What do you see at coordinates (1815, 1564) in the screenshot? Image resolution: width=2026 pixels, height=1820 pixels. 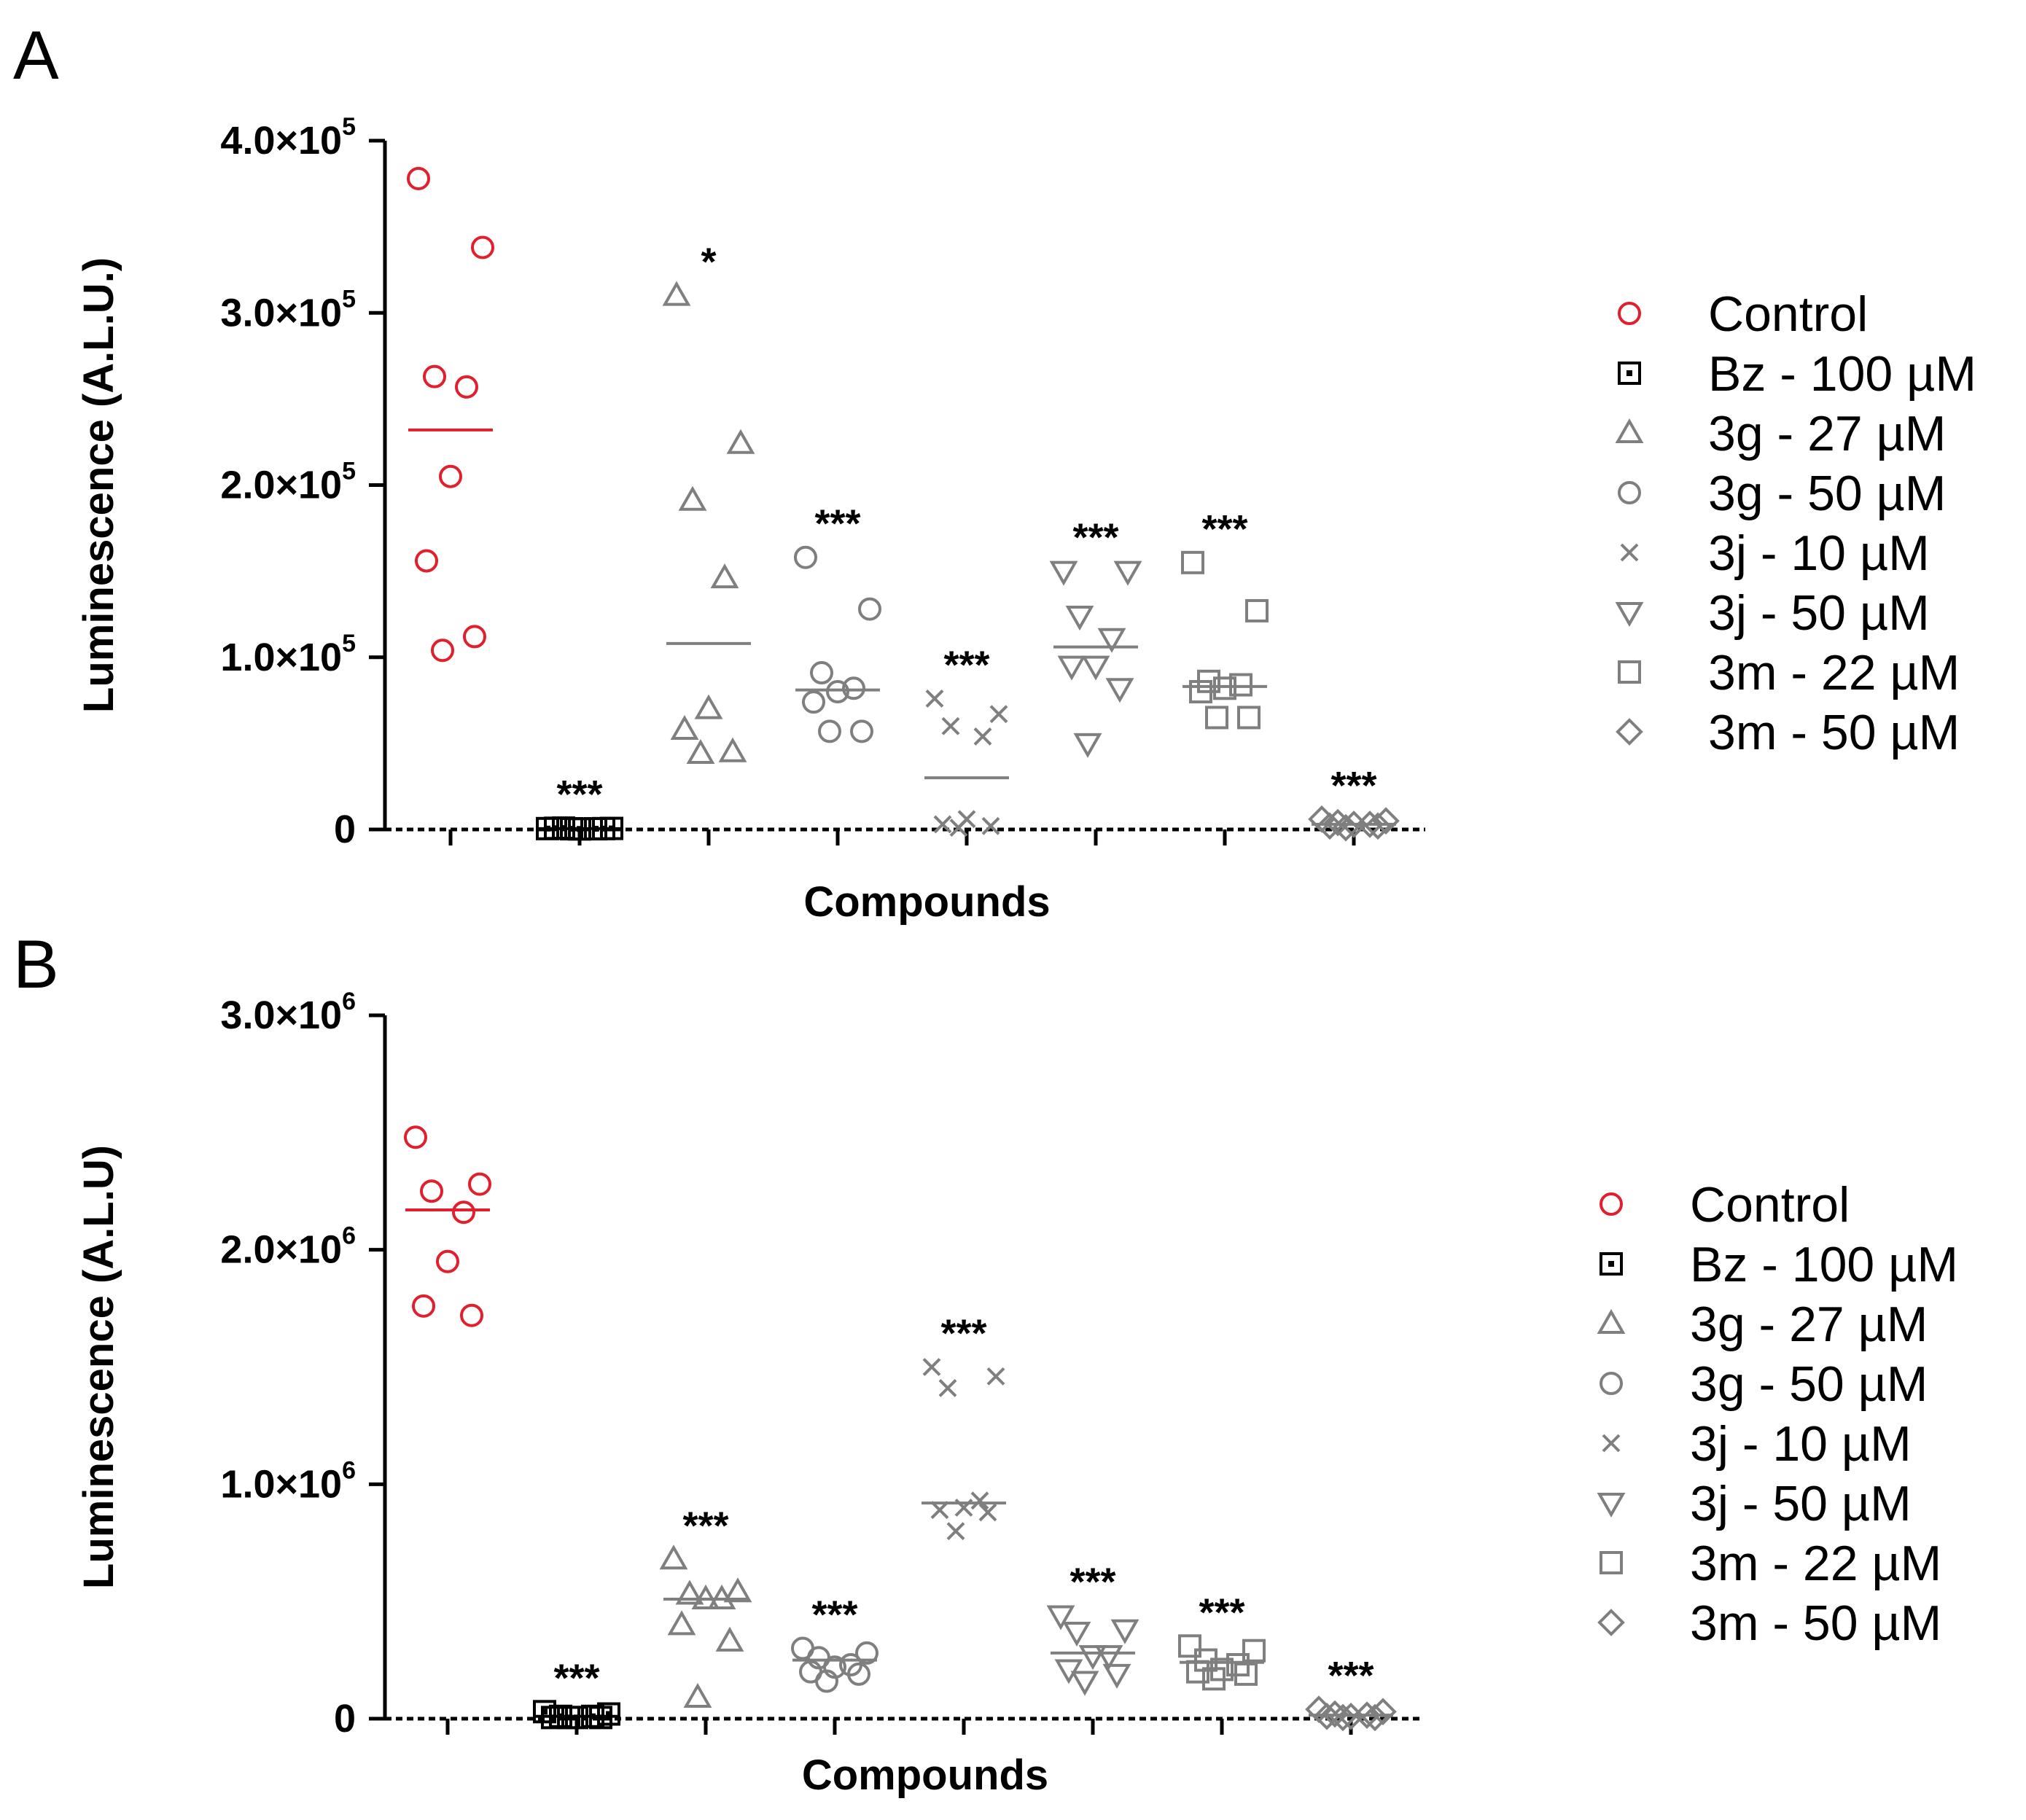 I see `legend-label: 3m - 22 µM` at bounding box center [1815, 1564].